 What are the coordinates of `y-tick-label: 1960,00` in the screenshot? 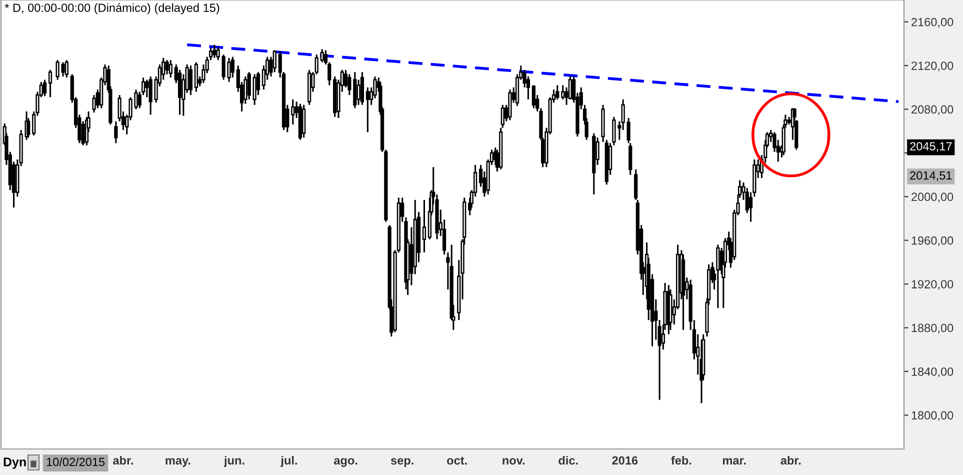 It's located at (933, 241).